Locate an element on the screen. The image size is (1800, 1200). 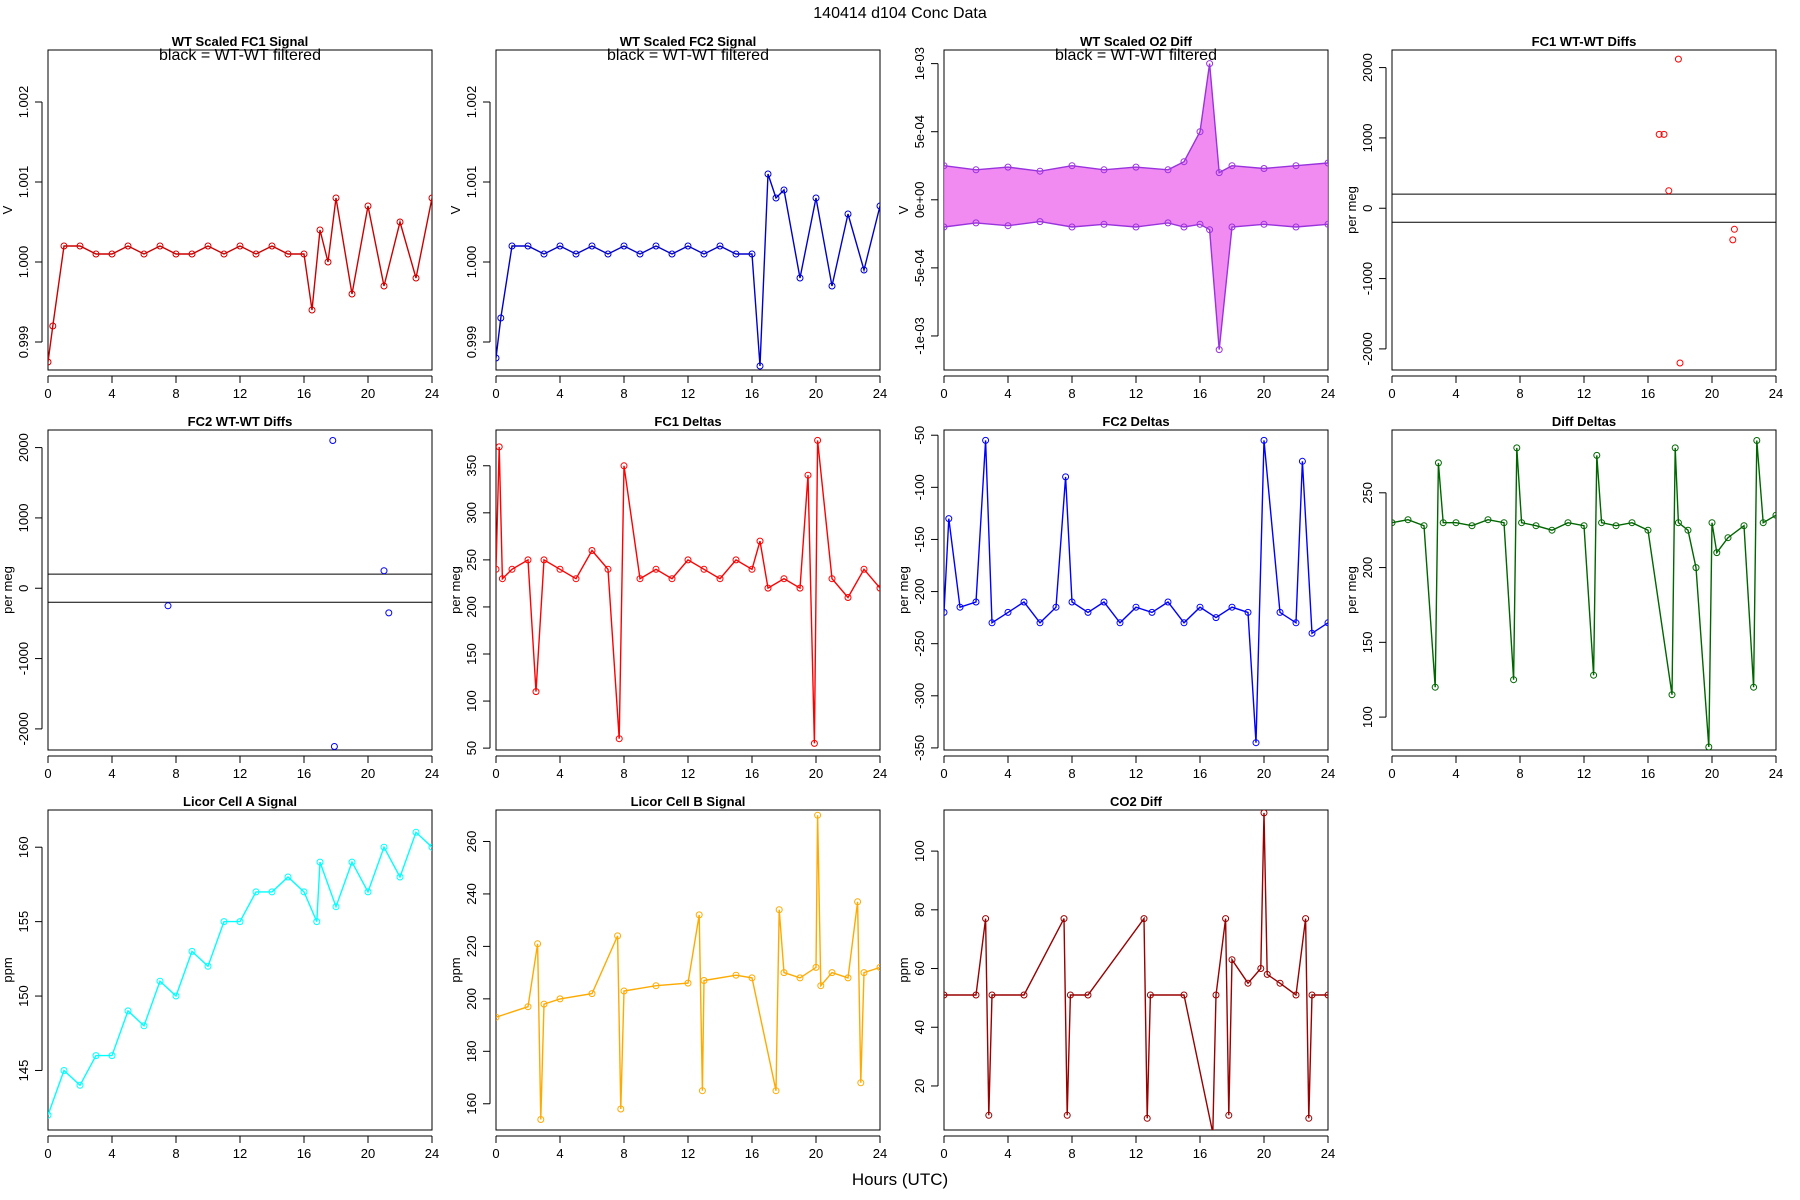
y-tick-label: 200 is located at coordinates (471, 607).